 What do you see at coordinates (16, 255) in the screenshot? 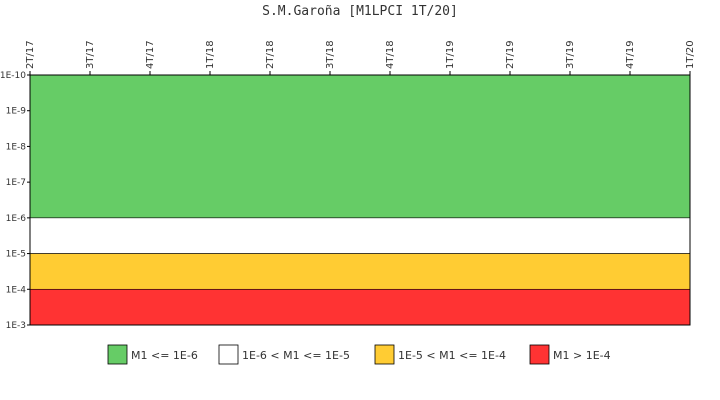
I see `y-tick-label: 1E-5` at bounding box center [16, 255].